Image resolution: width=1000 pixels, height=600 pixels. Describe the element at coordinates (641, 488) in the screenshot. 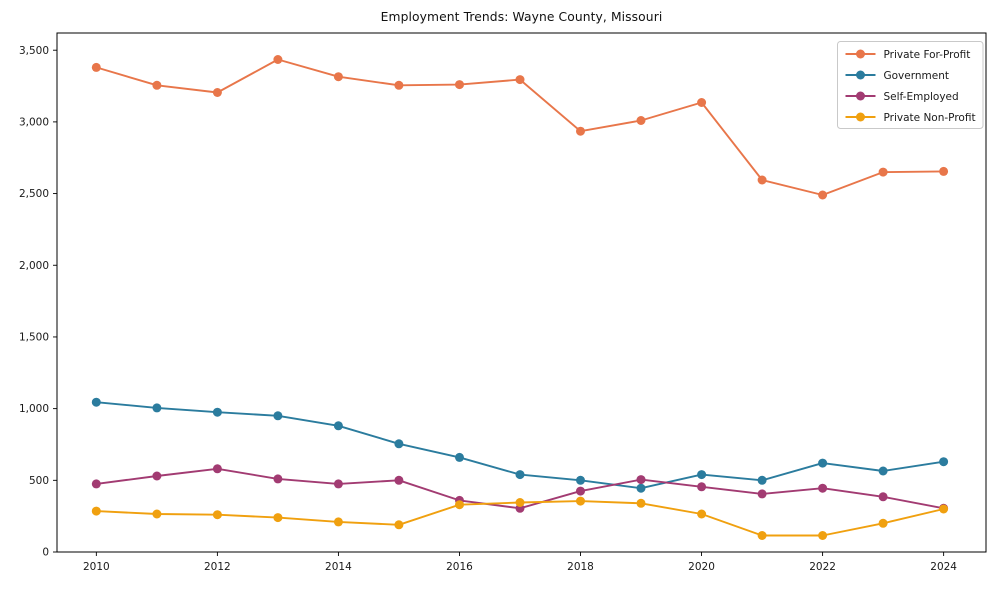

I see `point-government-2019` at that location.